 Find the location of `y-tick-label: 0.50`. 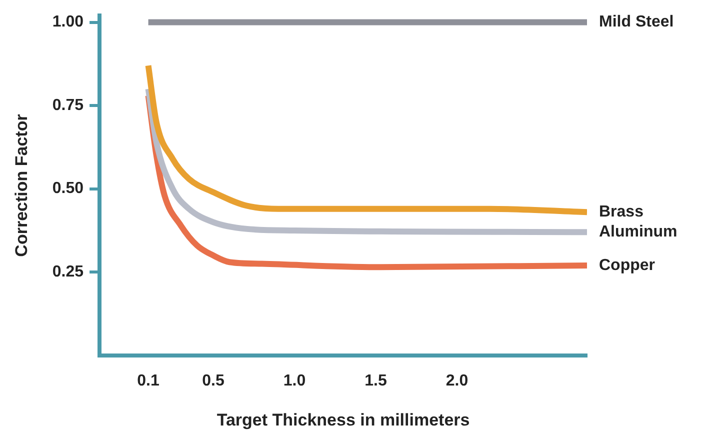

y-tick-label: 0.50 is located at coordinates (68, 189).